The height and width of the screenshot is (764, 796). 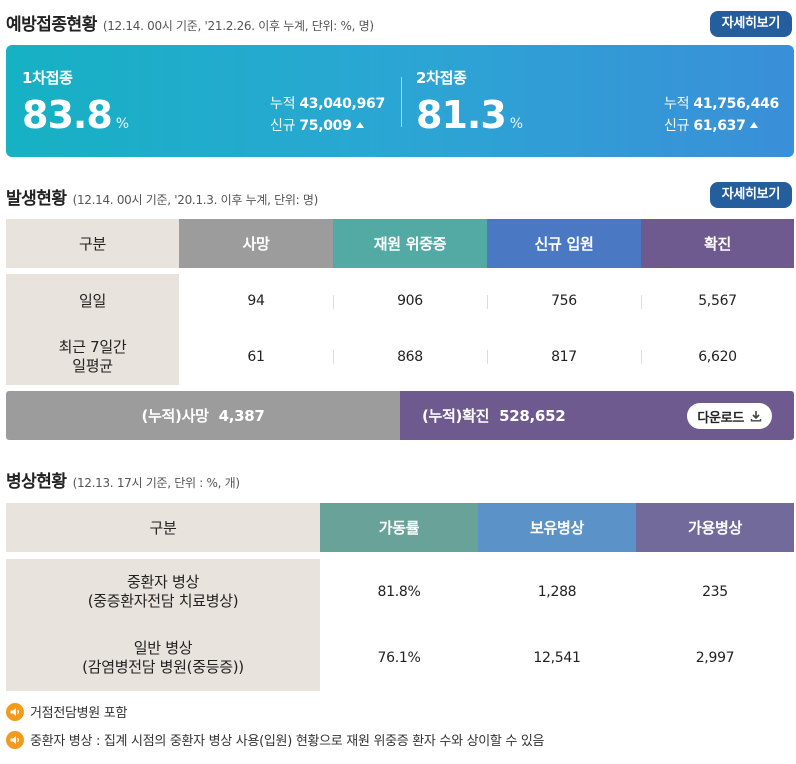 I want to click on outbreak-confirmed-column: 5,567 6,620, so click(x=717, y=329).